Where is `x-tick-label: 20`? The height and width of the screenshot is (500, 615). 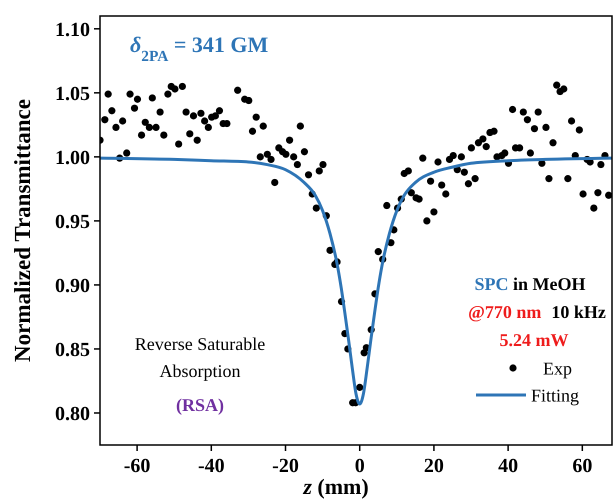 x-tick-label: 20 is located at coordinates (434, 466).